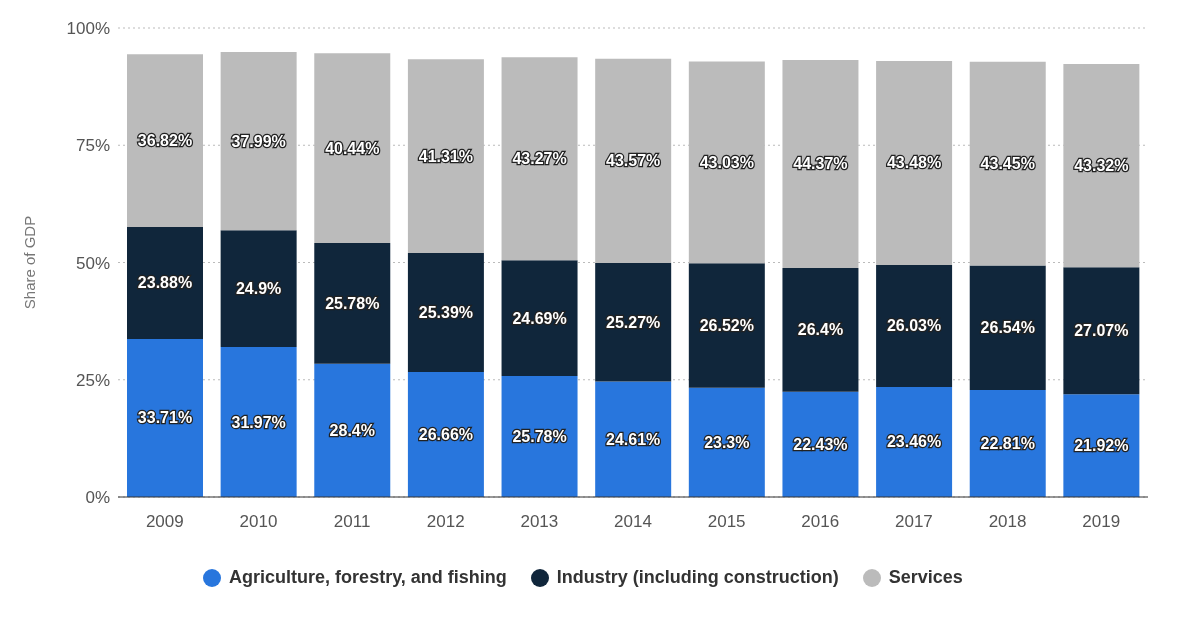 The width and height of the screenshot is (1181, 617). What do you see at coordinates (368, 577) in the screenshot?
I see `legend-label: Agriculture, forestry, and fishing` at bounding box center [368, 577].